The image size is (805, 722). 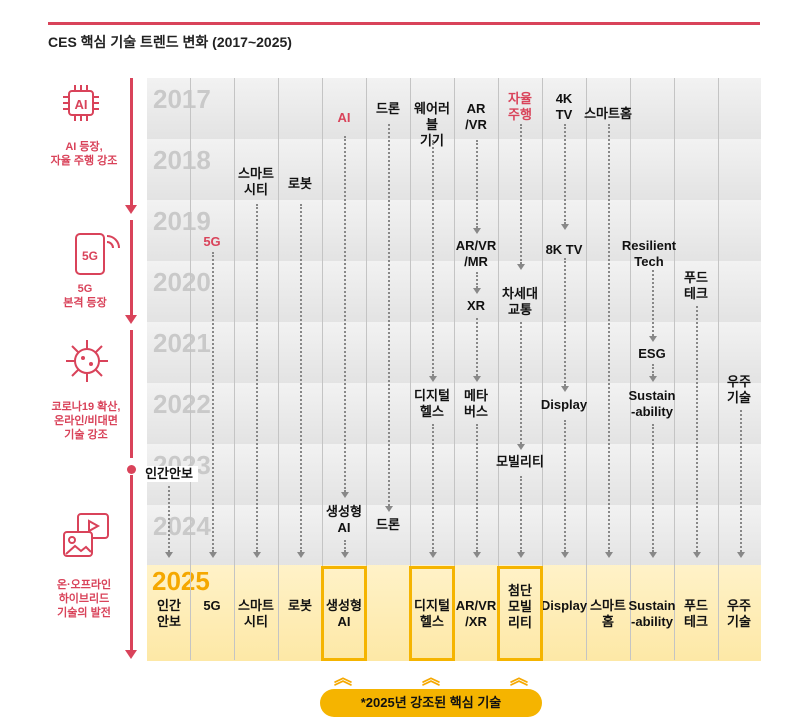 I want to click on trend-human-security: 인간안보, so click(x=169, y=474).